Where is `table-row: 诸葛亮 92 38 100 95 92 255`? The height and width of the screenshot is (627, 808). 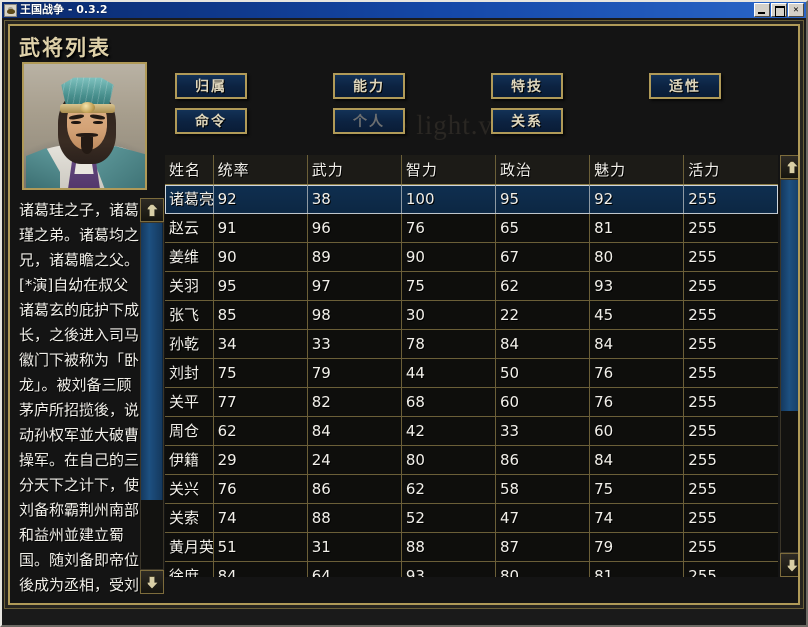
table-row: 诸葛亮 92 38 100 95 92 255 is located at coordinates (471, 199).